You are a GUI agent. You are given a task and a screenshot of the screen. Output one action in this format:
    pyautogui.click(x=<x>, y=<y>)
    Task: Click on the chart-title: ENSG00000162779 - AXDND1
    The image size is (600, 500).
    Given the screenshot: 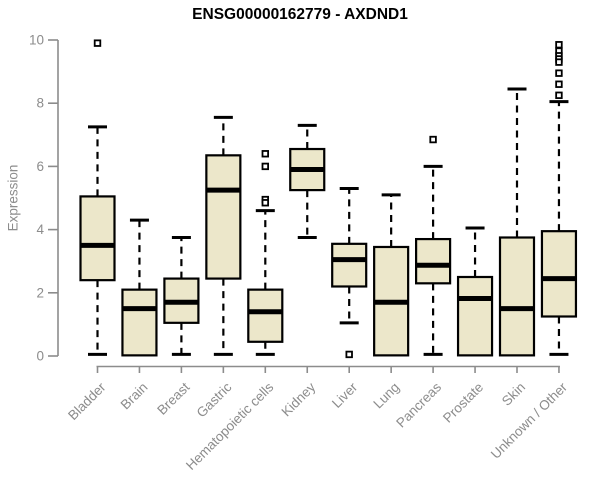 What is the action you would take?
    pyautogui.click(x=300, y=14)
    